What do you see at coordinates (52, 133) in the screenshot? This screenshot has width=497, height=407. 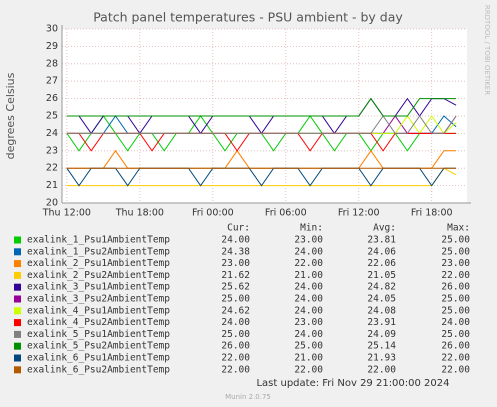 I see `y-tick-label: 24` at bounding box center [52, 133].